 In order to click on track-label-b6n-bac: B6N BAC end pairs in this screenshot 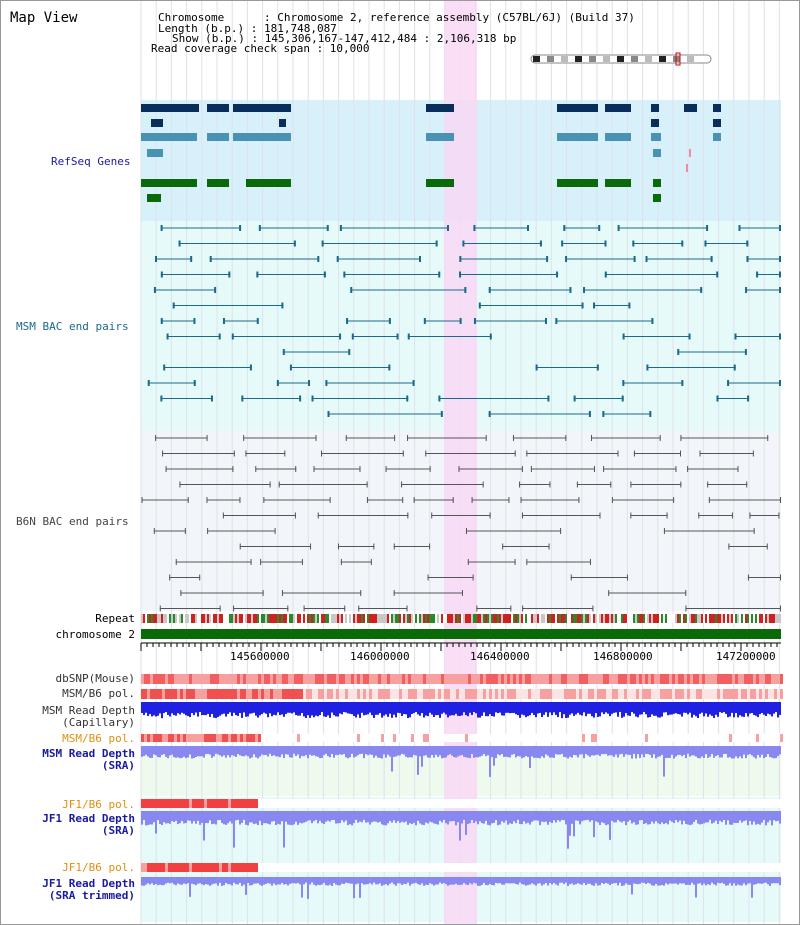, I will do `click(72, 521)`.